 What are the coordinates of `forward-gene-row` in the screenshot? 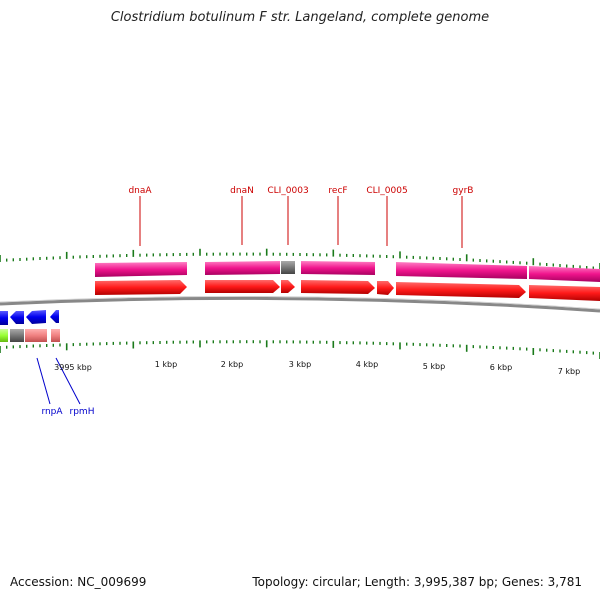 It's located at (347, 290).